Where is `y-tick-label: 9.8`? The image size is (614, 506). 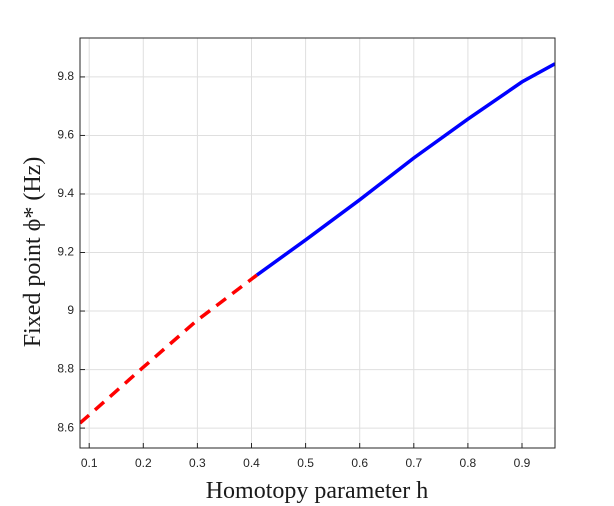
y-tick-label: 9.8 is located at coordinates (65, 76).